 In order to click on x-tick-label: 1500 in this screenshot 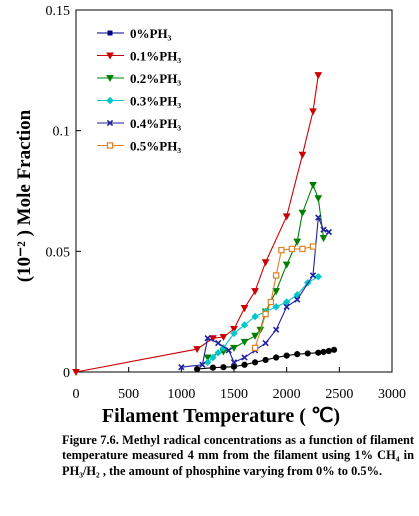, I will do `click(234, 394)`.